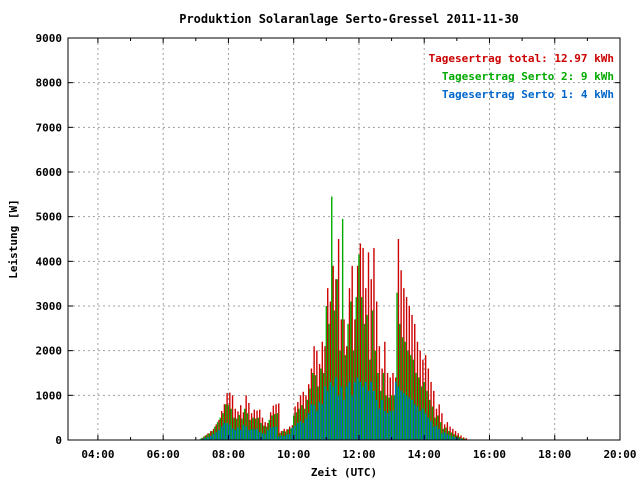  Describe the element at coordinates (528, 94) in the screenshot. I see `legend-entry: Tagesertrag Serto 1: 4 kWh` at that location.